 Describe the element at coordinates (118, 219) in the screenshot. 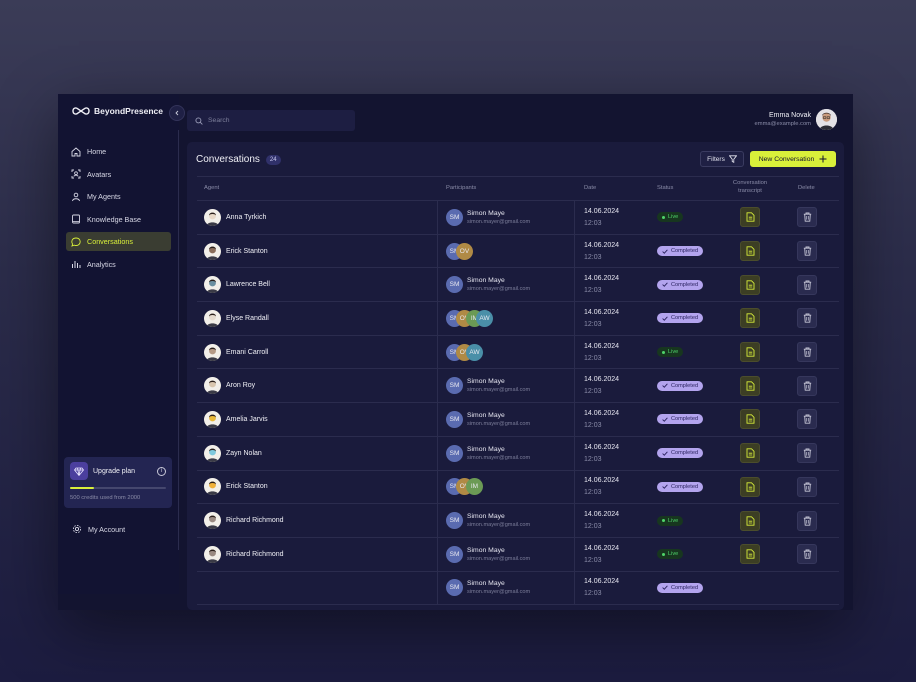

I see `sidebar-item-knowledge-base: Knowledge Base` at that location.